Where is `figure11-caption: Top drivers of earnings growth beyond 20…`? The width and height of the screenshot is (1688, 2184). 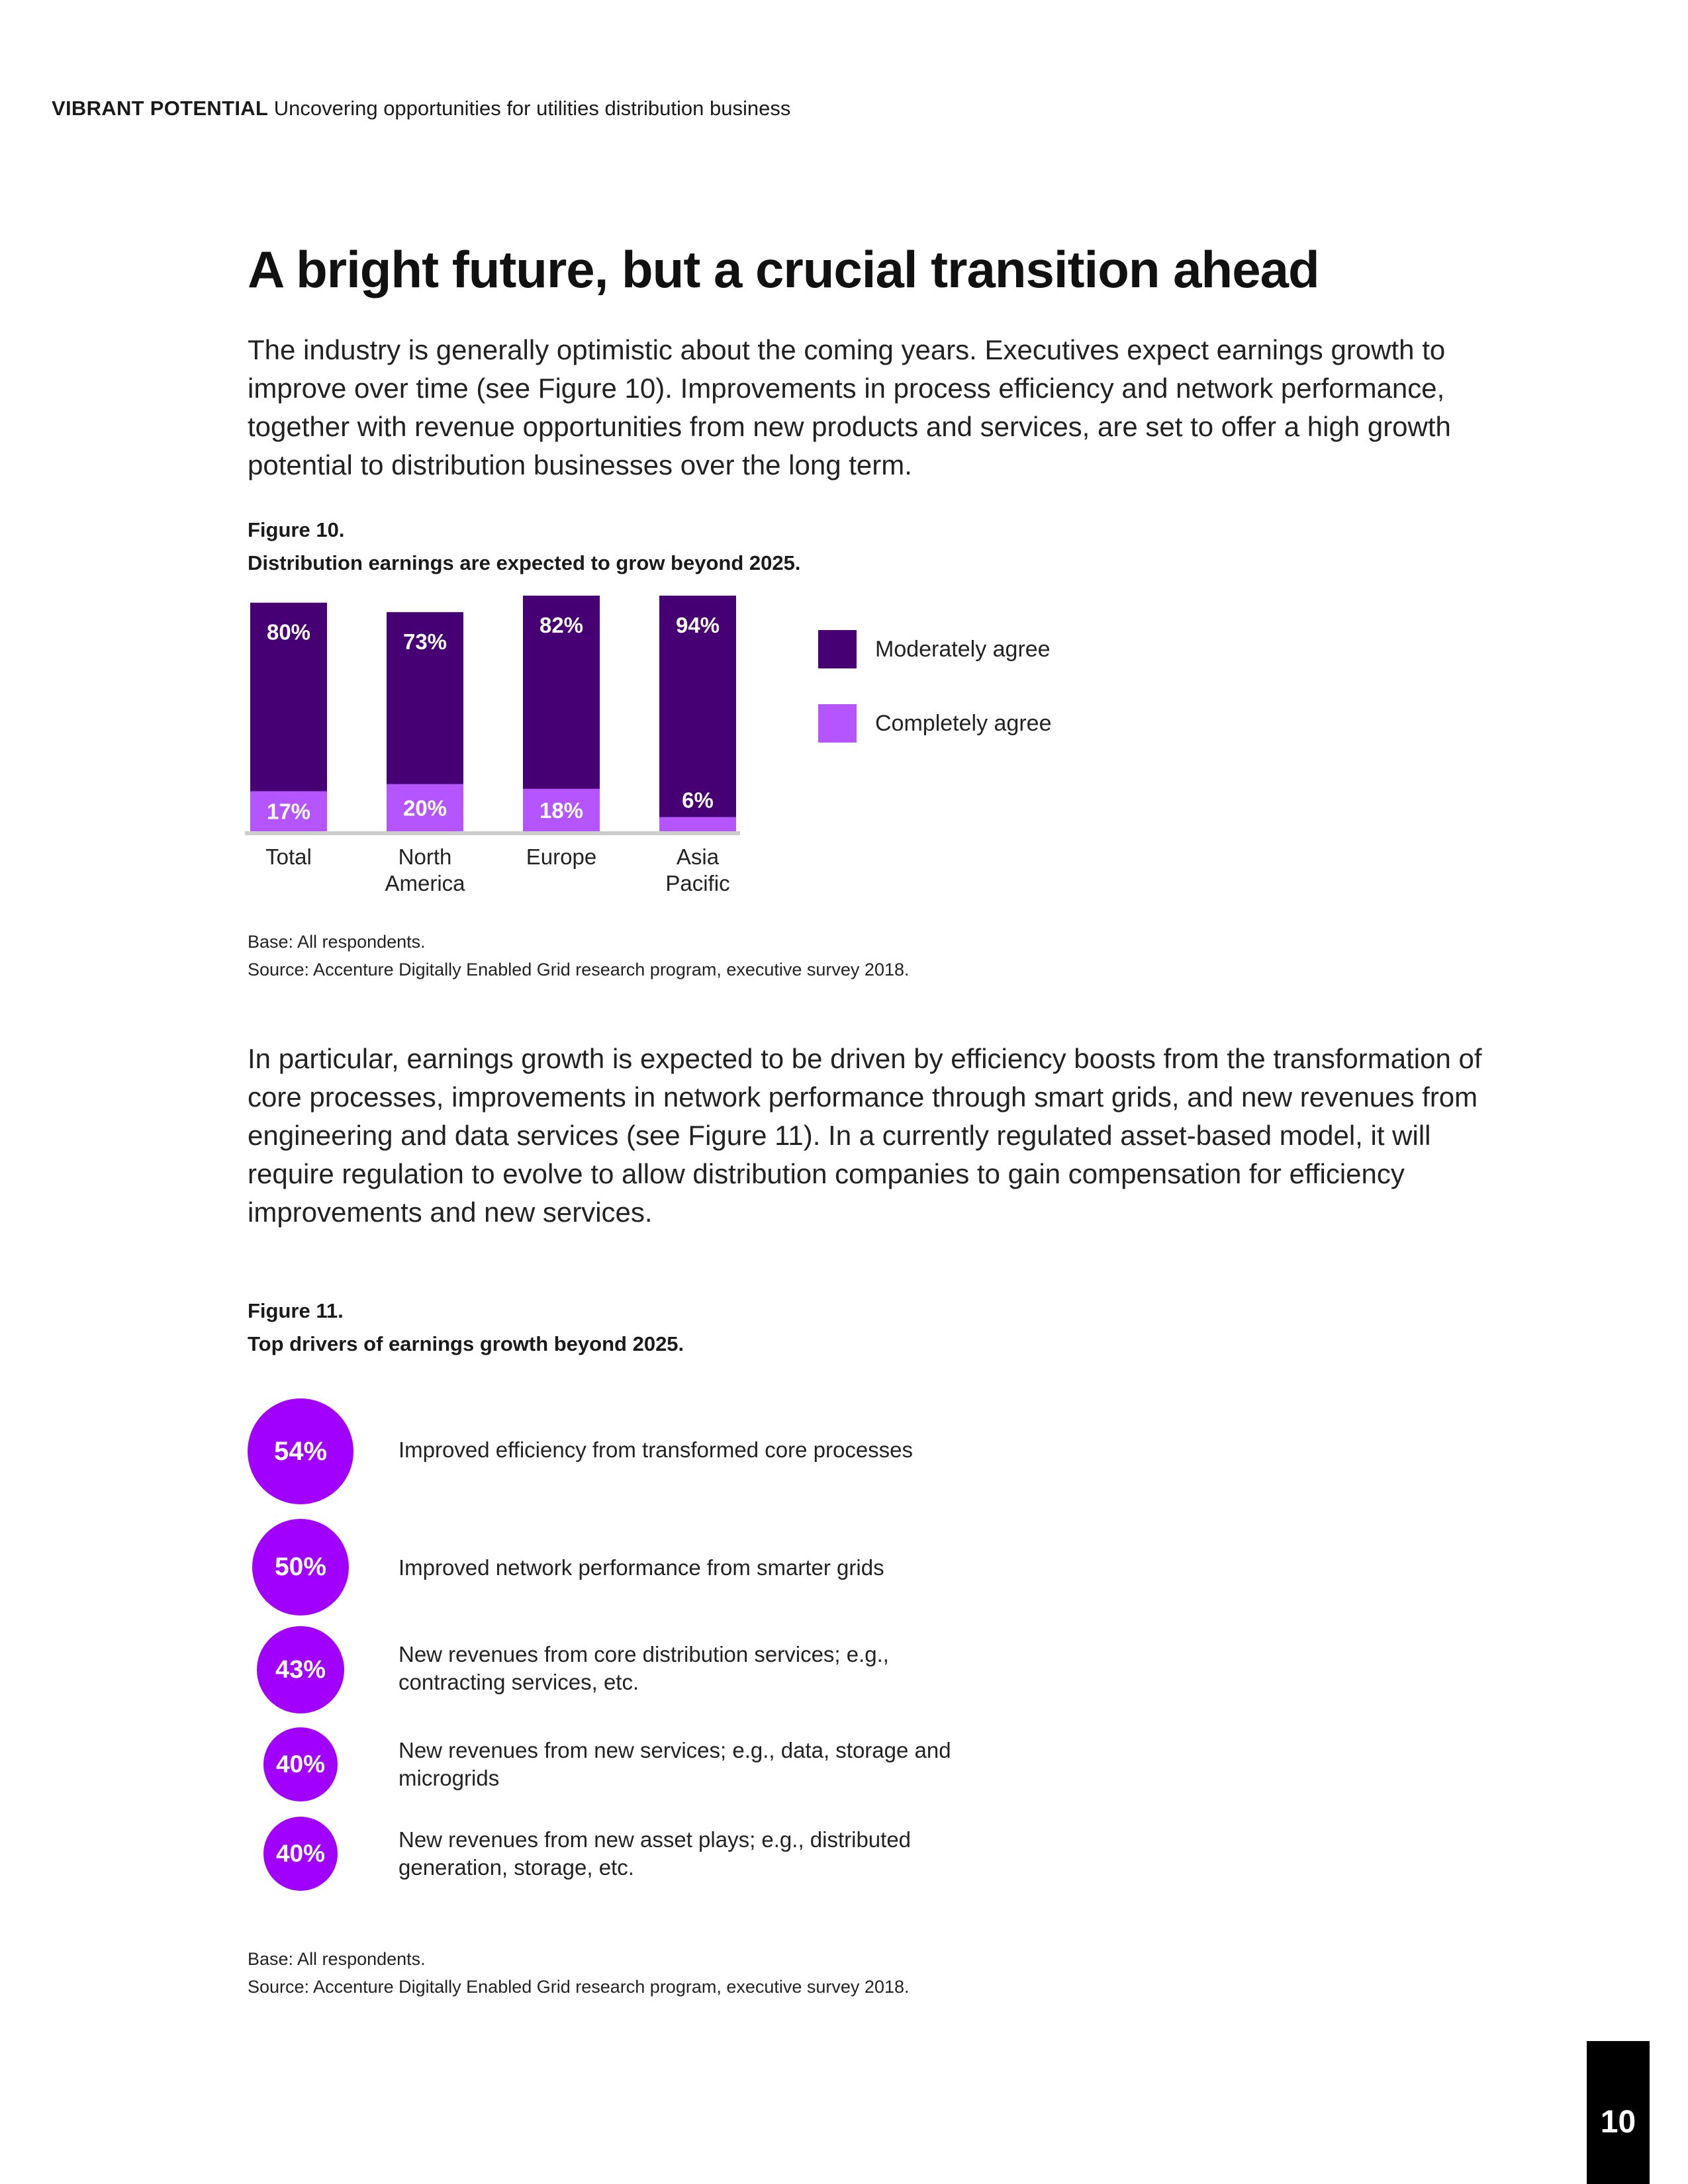 figure11-caption: Top drivers of earnings growth beyond 20… is located at coordinates (466, 1343).